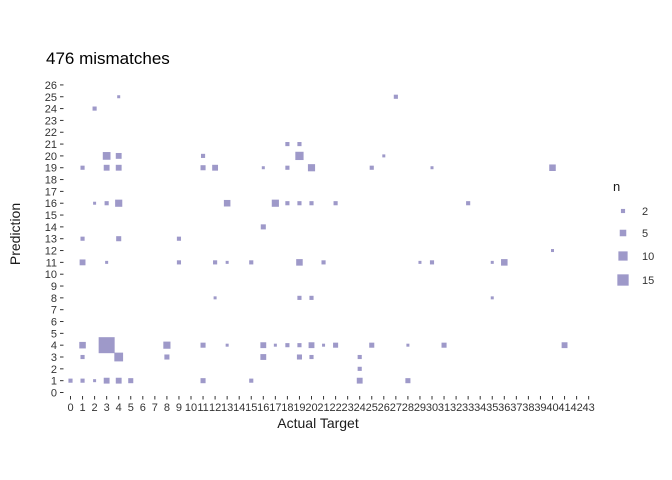 This screenshot has height=480, width=672. Describe the element at coordinates (645, 234) in the screenshot. I see `legend-label: 5` at that location.